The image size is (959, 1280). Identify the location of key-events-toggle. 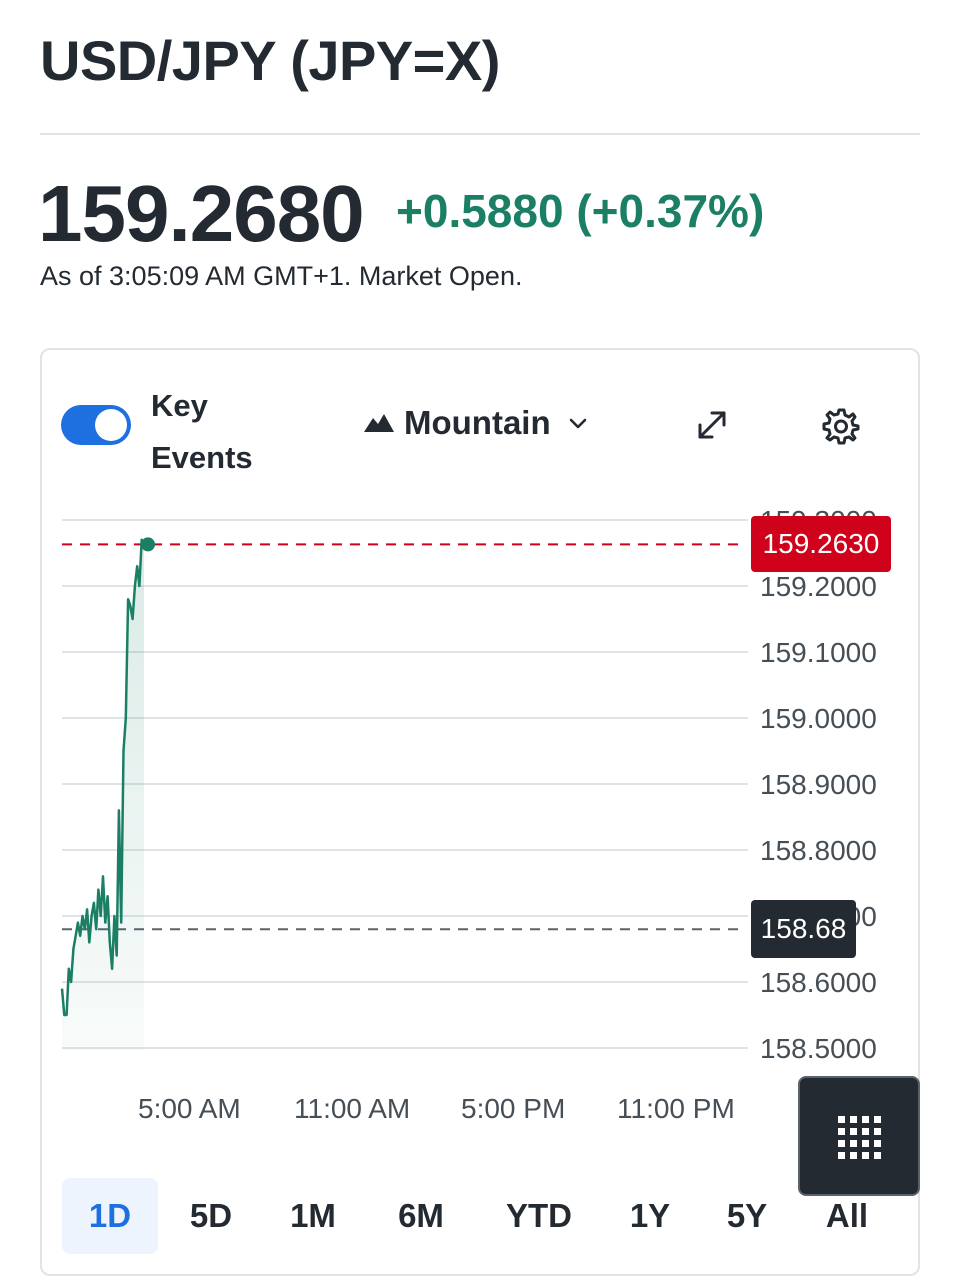
(96, 425).